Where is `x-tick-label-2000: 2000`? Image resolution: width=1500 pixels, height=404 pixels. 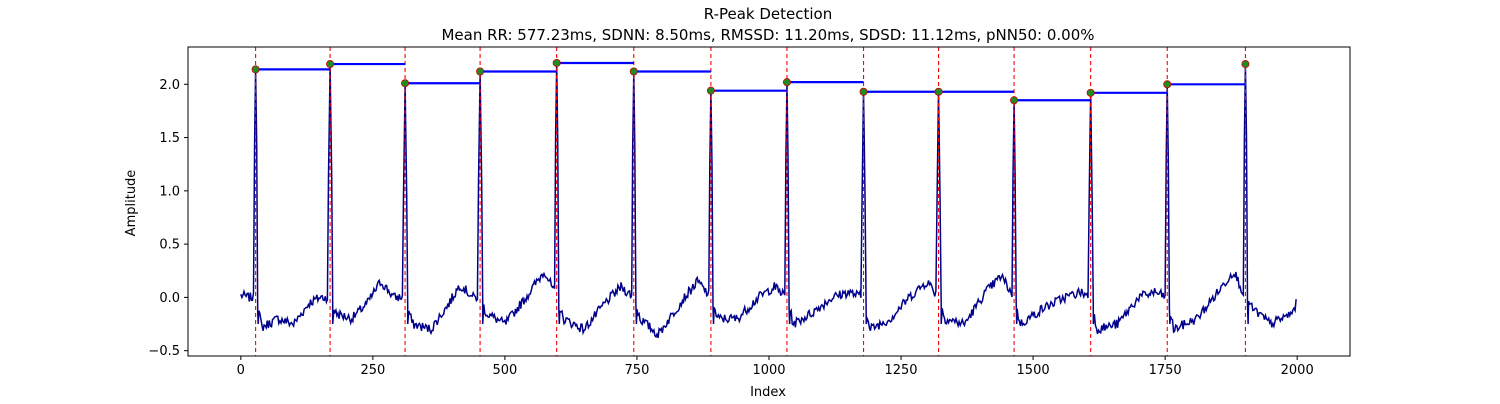 x-tick-label-2000: 2000 is located at coordinates (1297, 370).